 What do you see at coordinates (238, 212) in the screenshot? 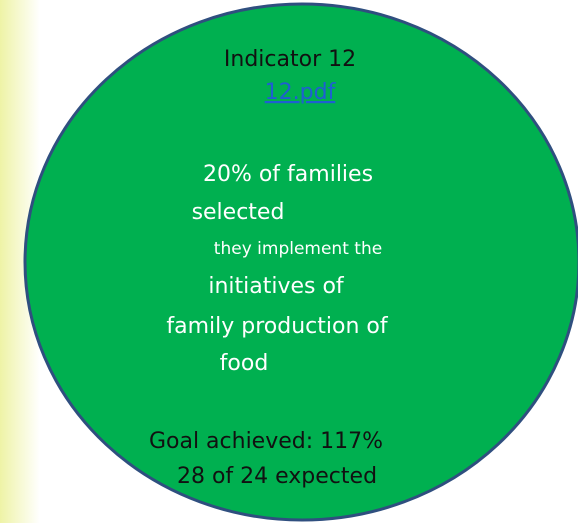
I see `description-line: selected` at bounding box center [238, 212].